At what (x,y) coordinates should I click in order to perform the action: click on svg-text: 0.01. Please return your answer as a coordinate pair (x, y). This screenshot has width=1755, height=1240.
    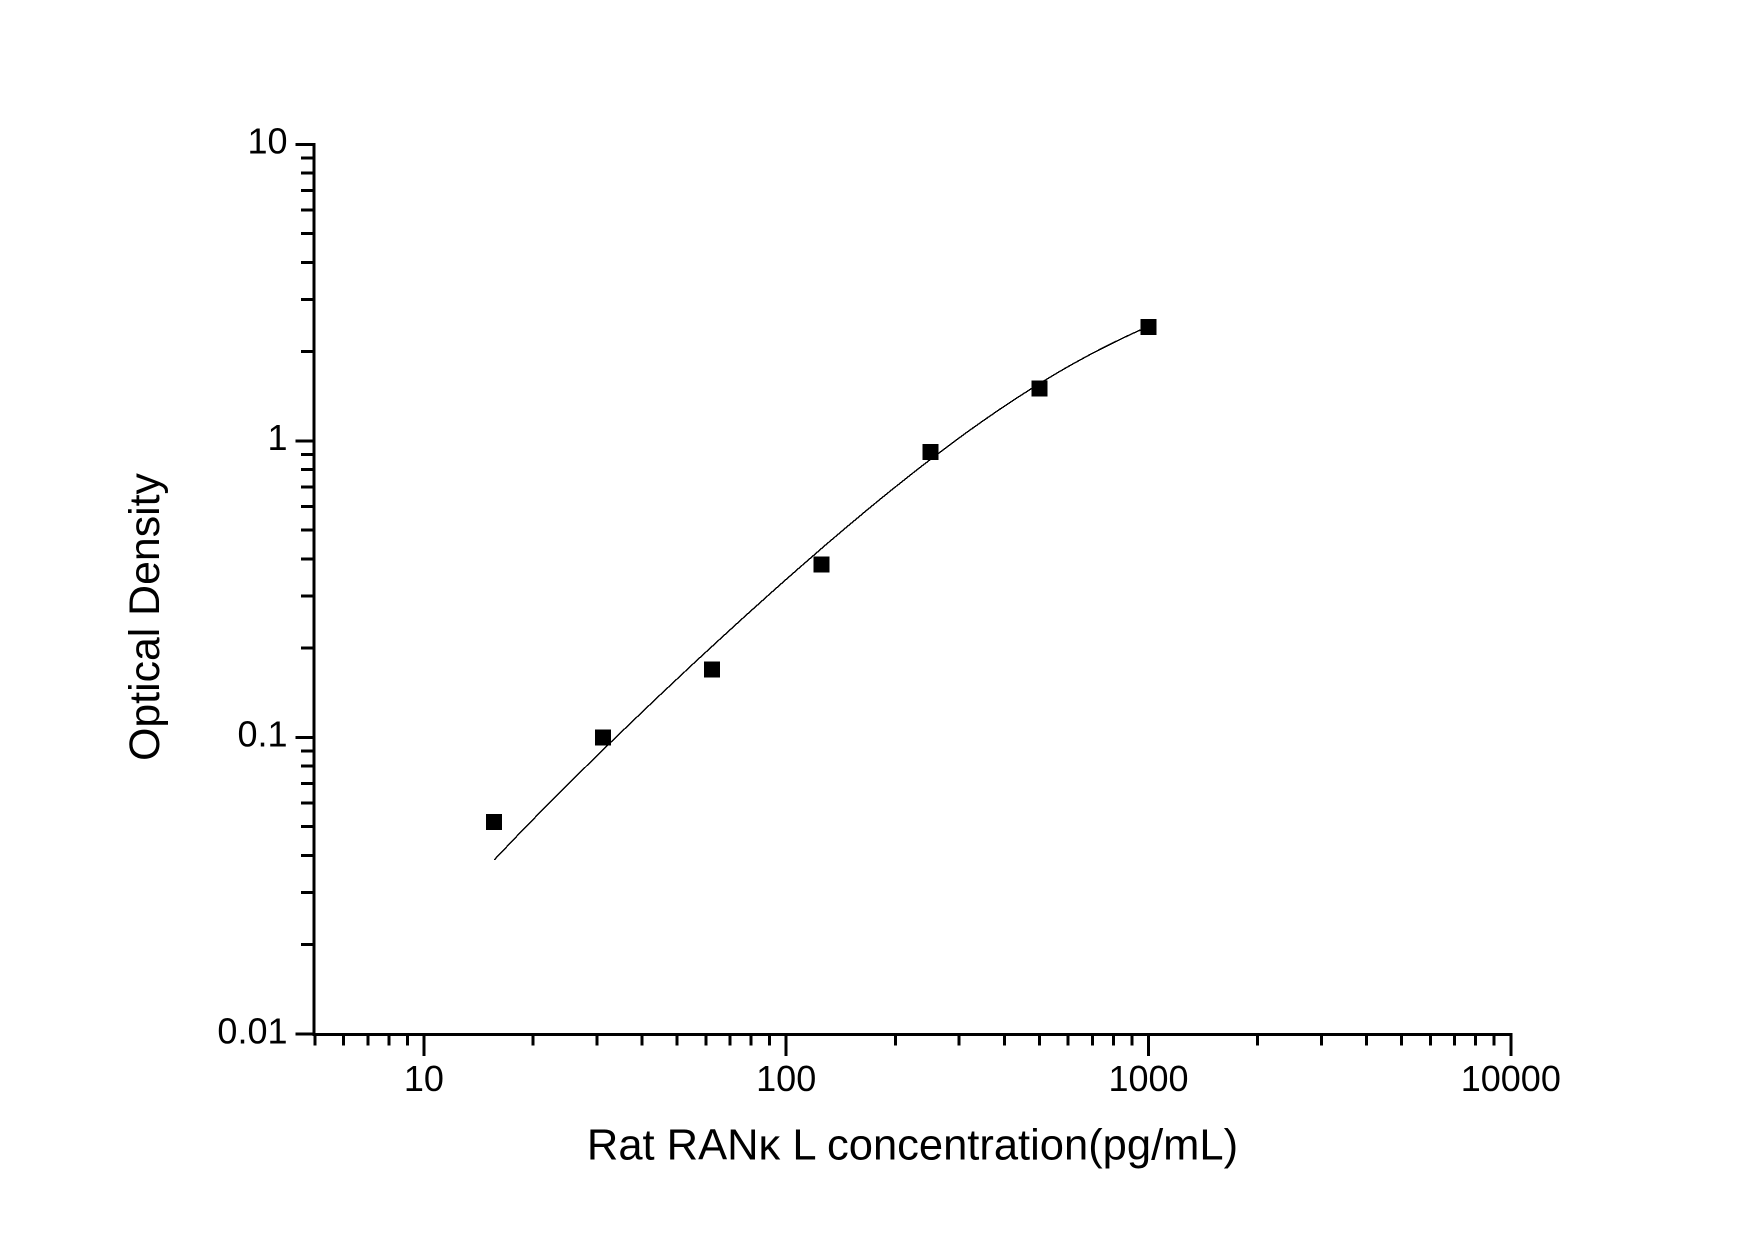
    Looking at the image, I should click on (252, 1030).